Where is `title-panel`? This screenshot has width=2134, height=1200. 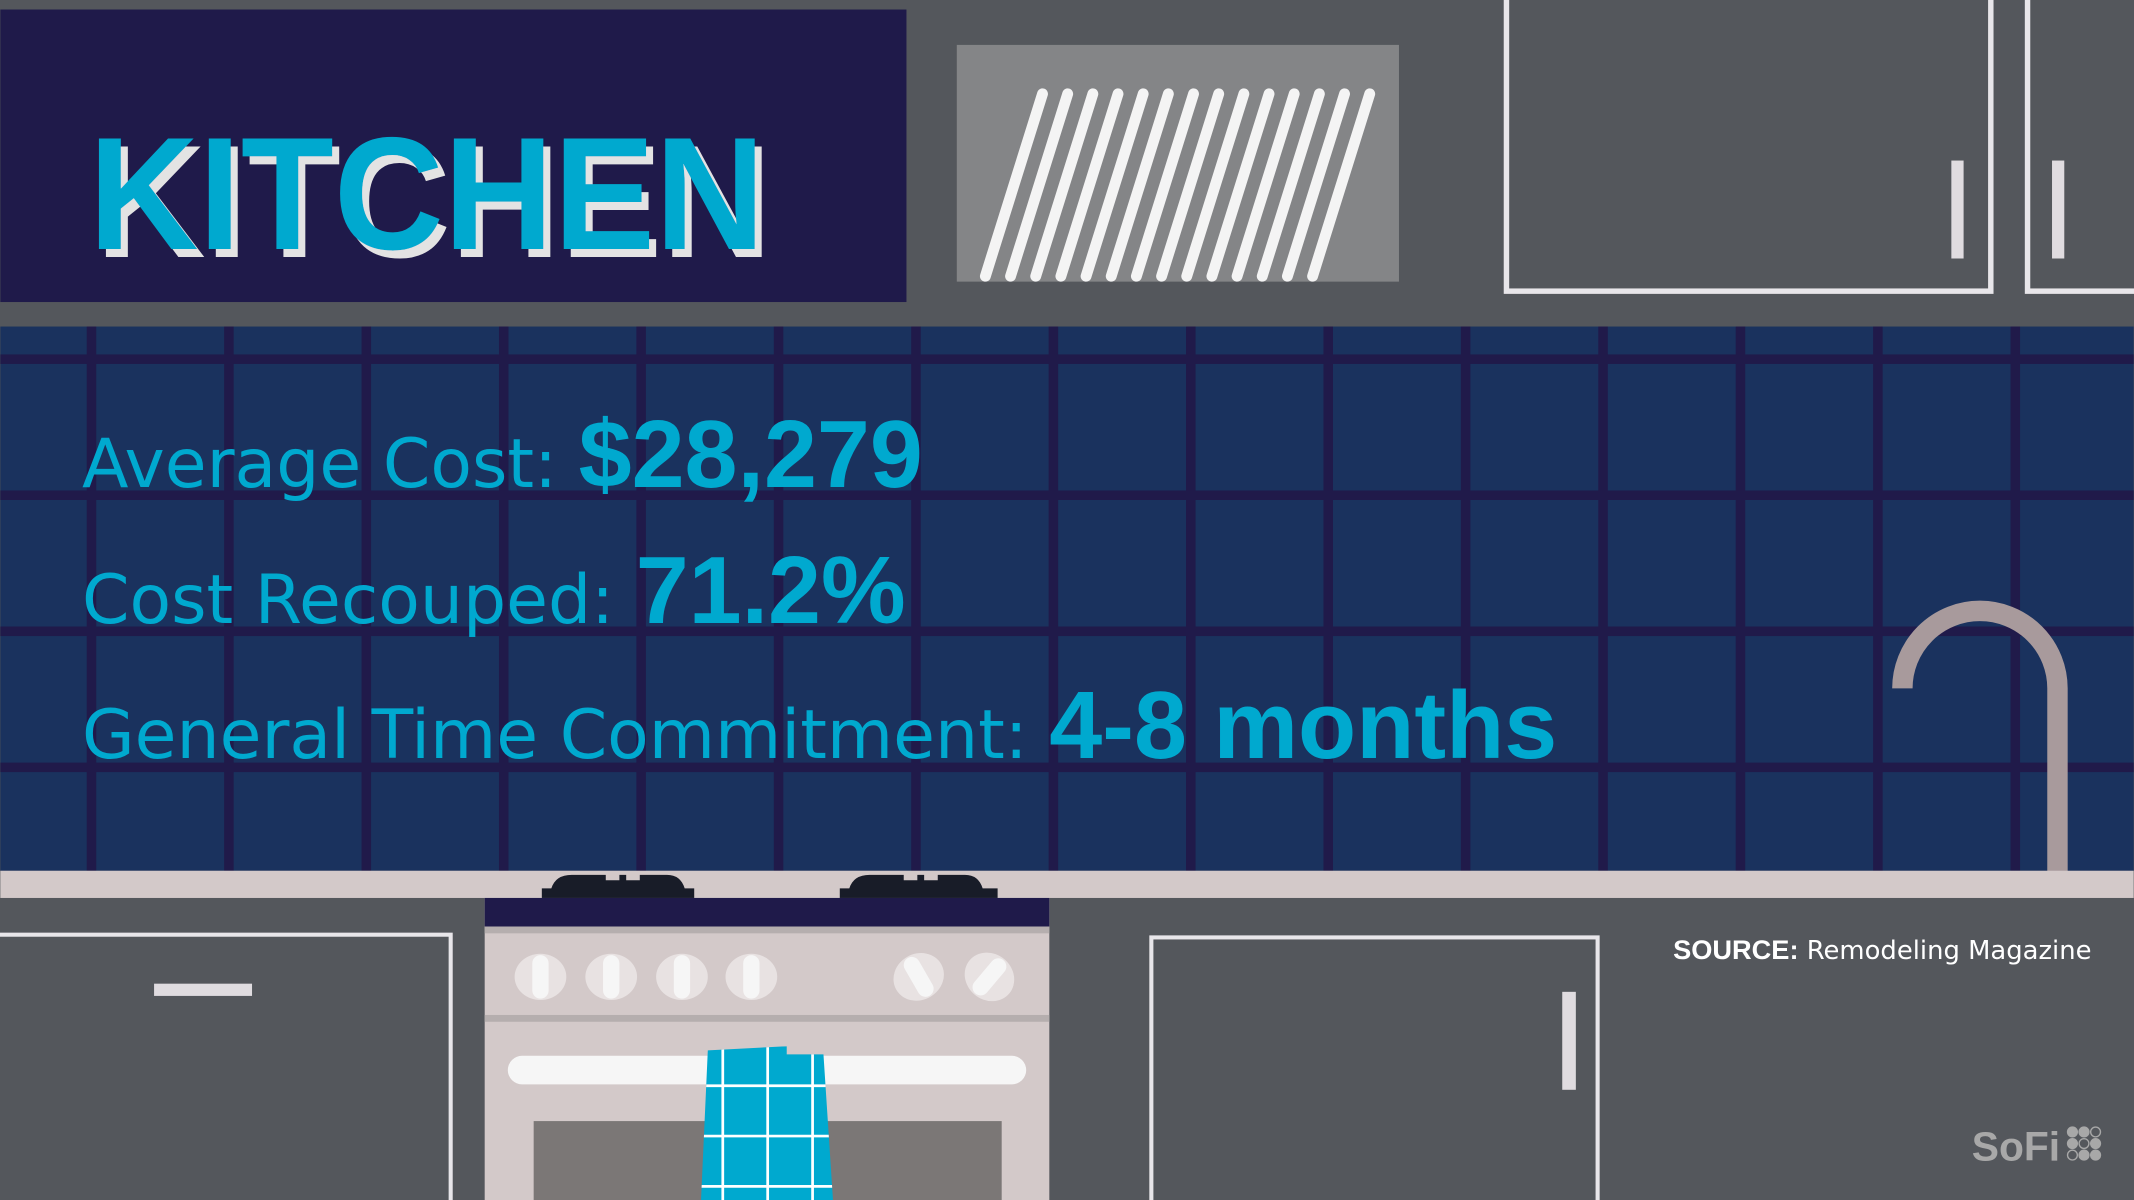
title-panel is located at coordinates (453, 156).